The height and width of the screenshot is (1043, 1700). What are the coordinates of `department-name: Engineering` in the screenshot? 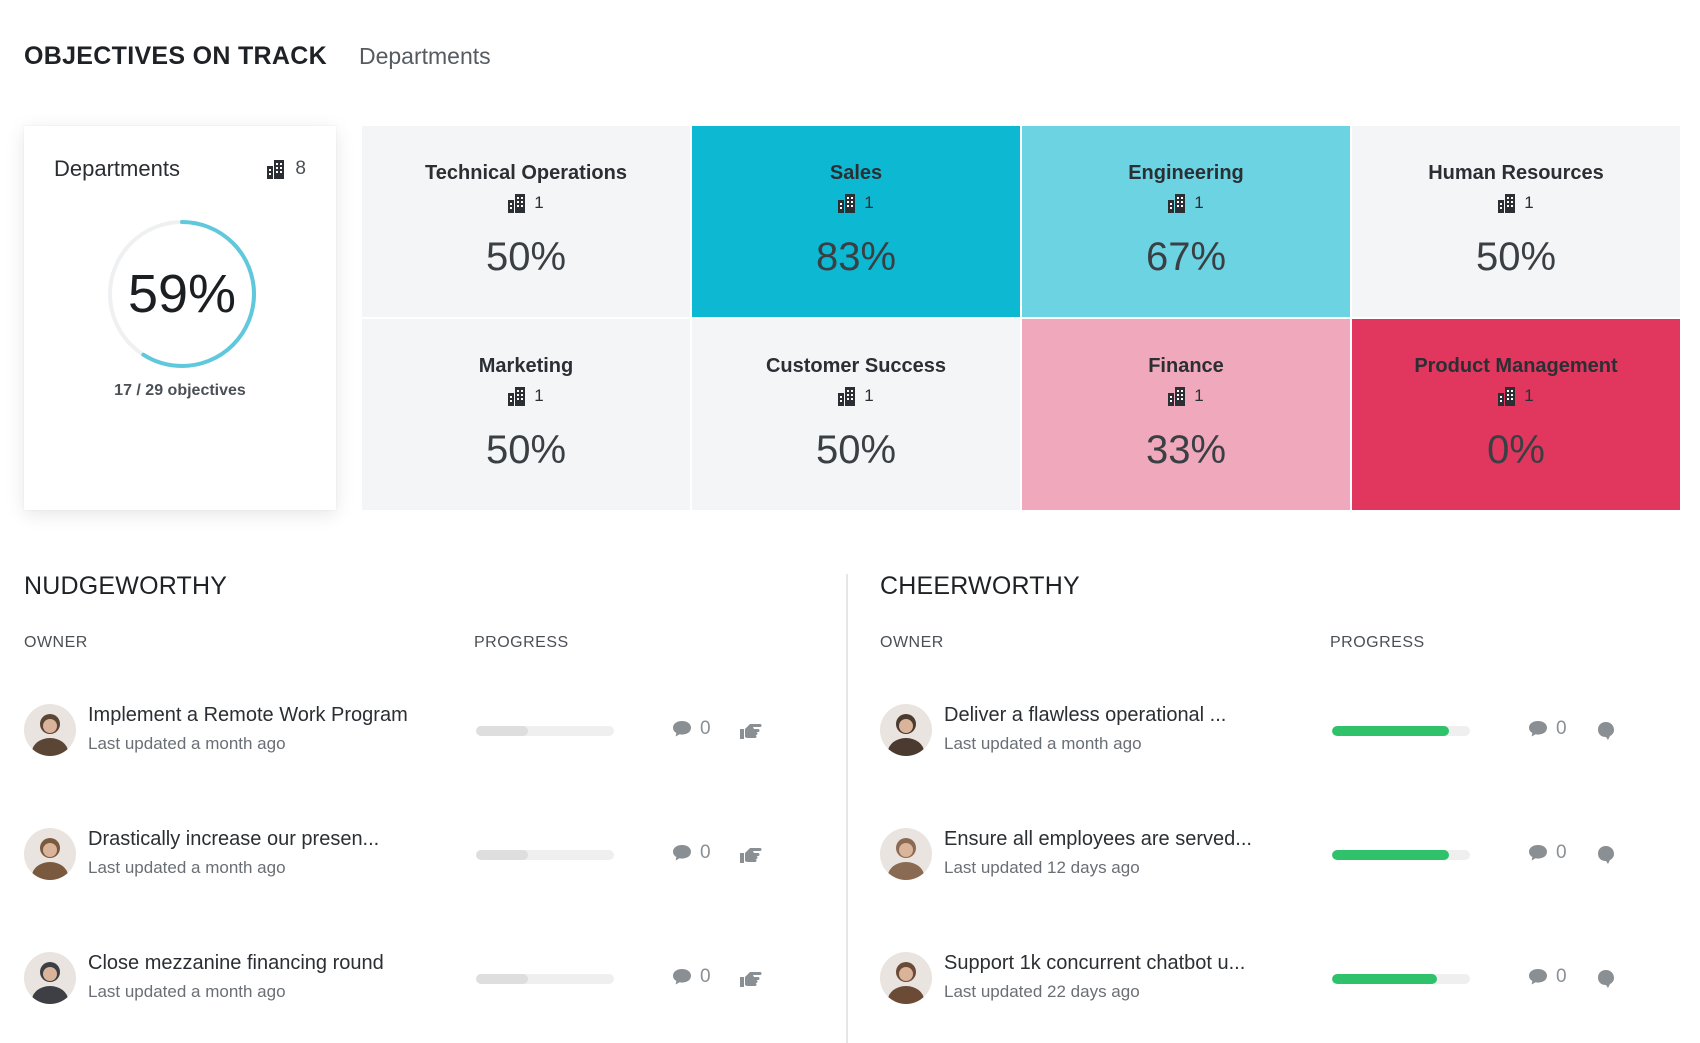 It's located at (1186, 173).